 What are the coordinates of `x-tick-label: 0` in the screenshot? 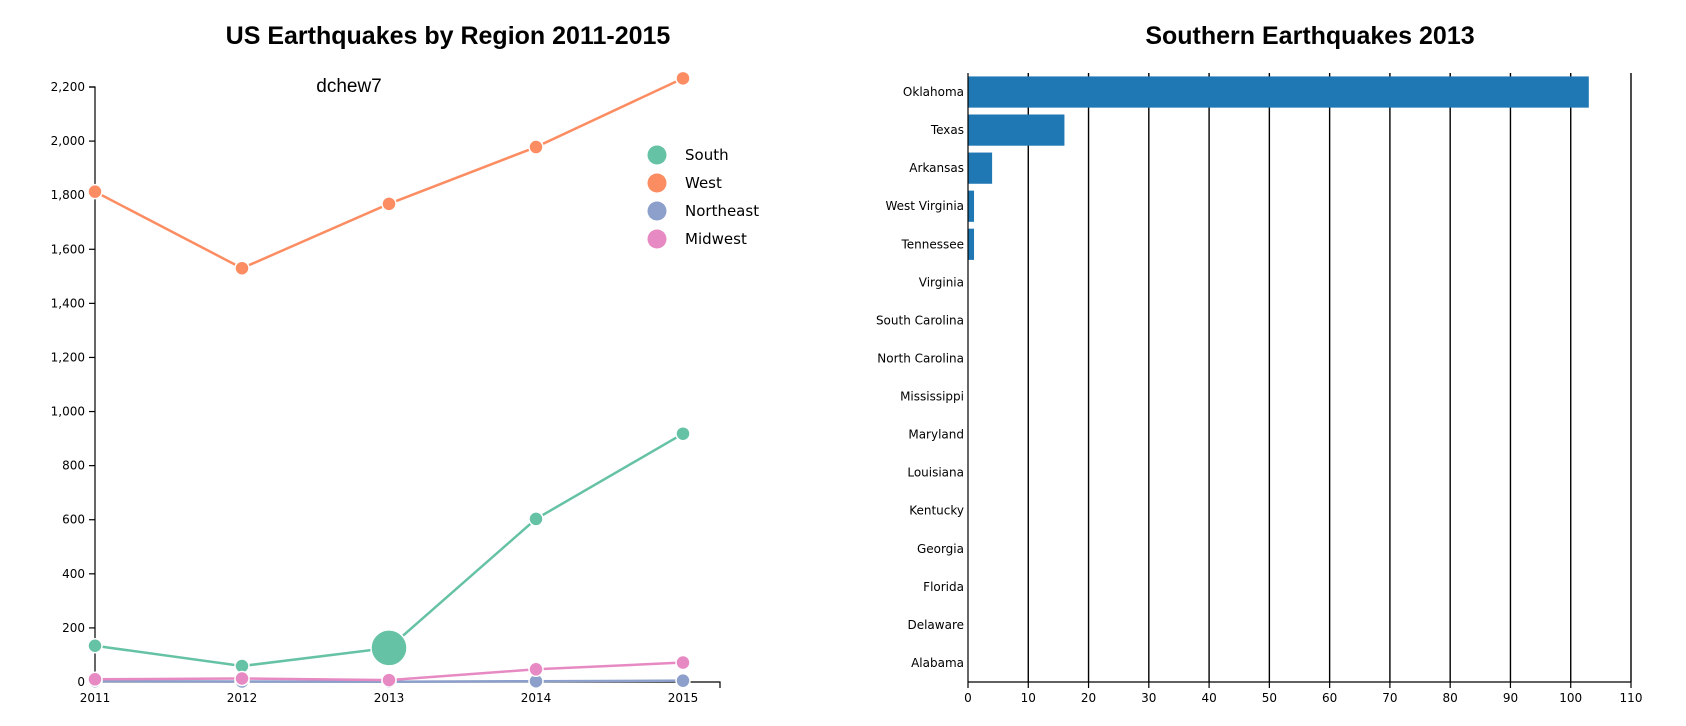 It's located at (968, 698).